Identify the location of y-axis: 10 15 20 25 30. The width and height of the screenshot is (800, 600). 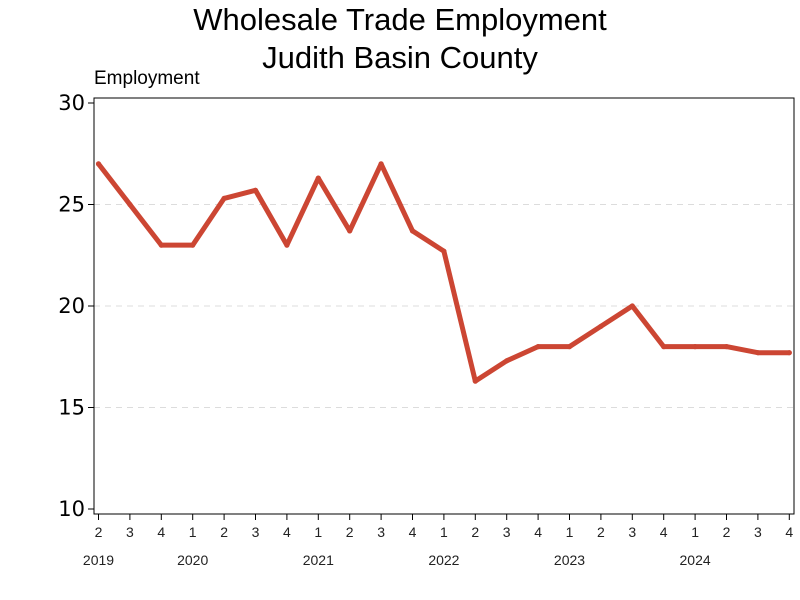
(76, 306).